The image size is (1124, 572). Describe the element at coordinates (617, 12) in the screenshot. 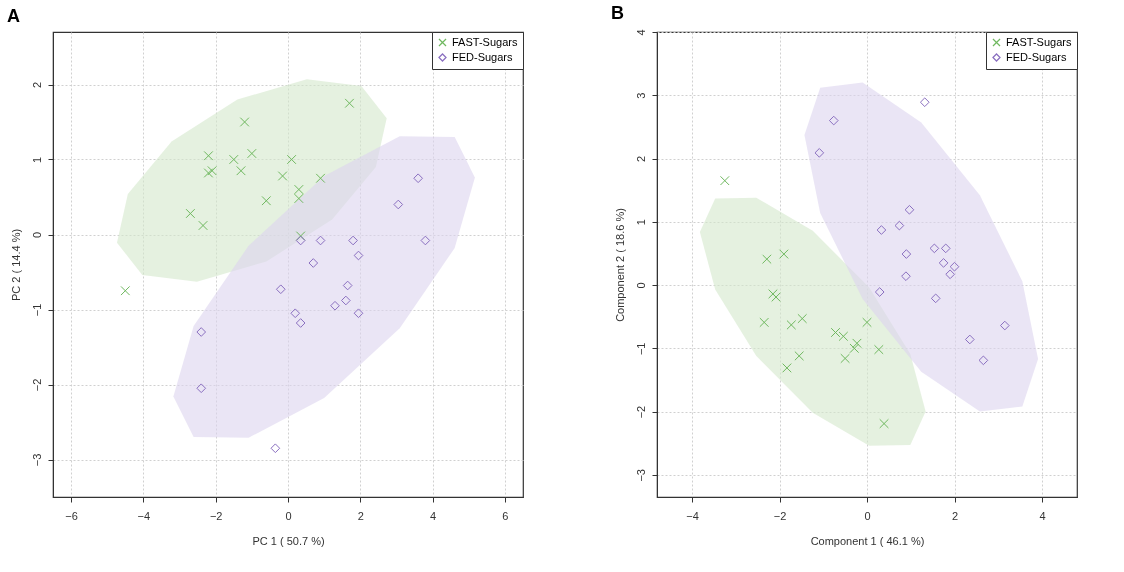

I see `chart-title: B` at that location.